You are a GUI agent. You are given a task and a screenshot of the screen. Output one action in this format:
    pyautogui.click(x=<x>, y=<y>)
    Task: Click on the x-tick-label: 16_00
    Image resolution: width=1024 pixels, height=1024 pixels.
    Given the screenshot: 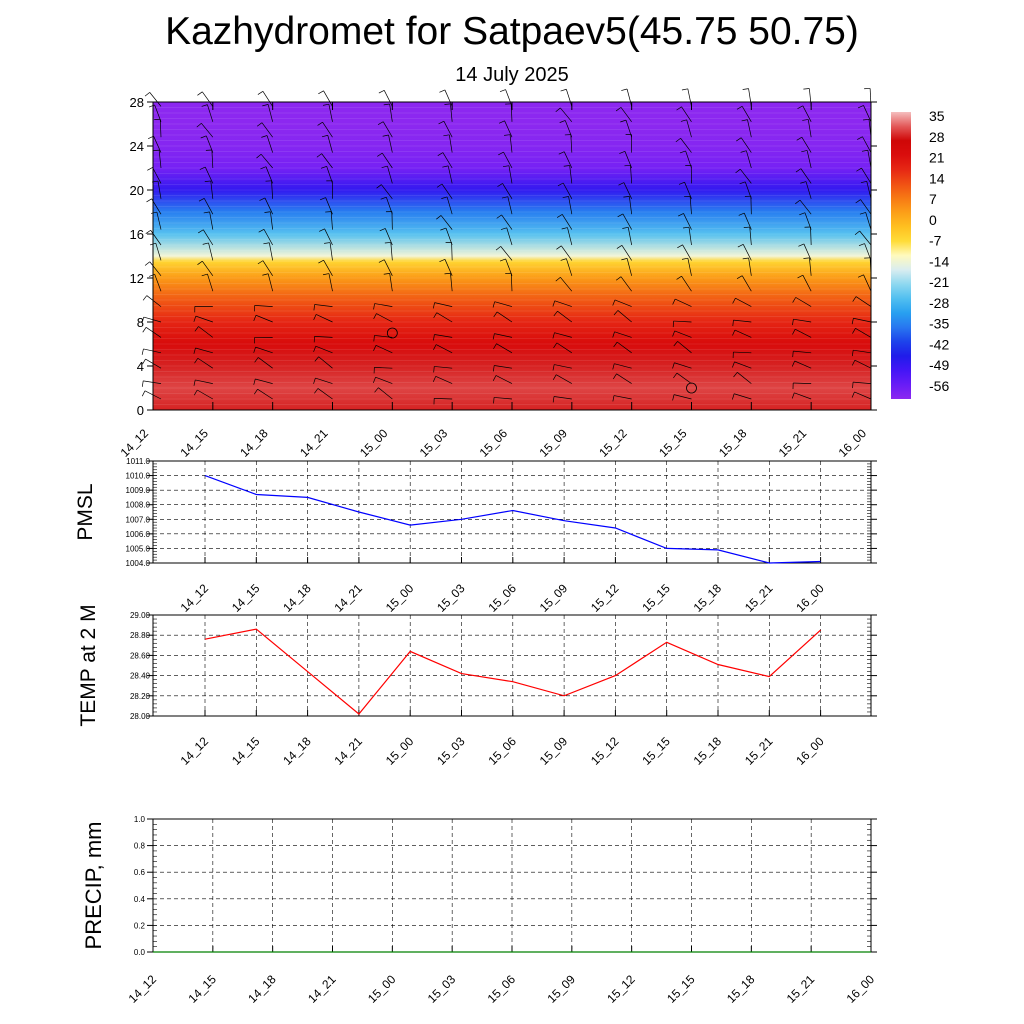 What is the action you would take?
    pyautogui.click(x=810, y=751)
    